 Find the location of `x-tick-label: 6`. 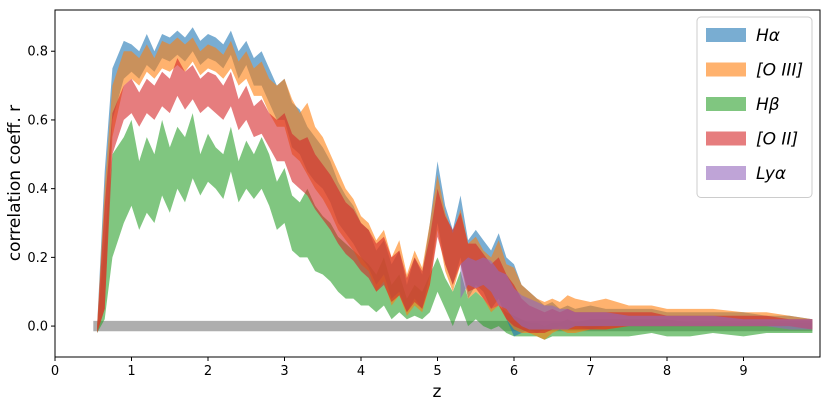

x-tick-label: 6 is located at coordinates (514, 371).